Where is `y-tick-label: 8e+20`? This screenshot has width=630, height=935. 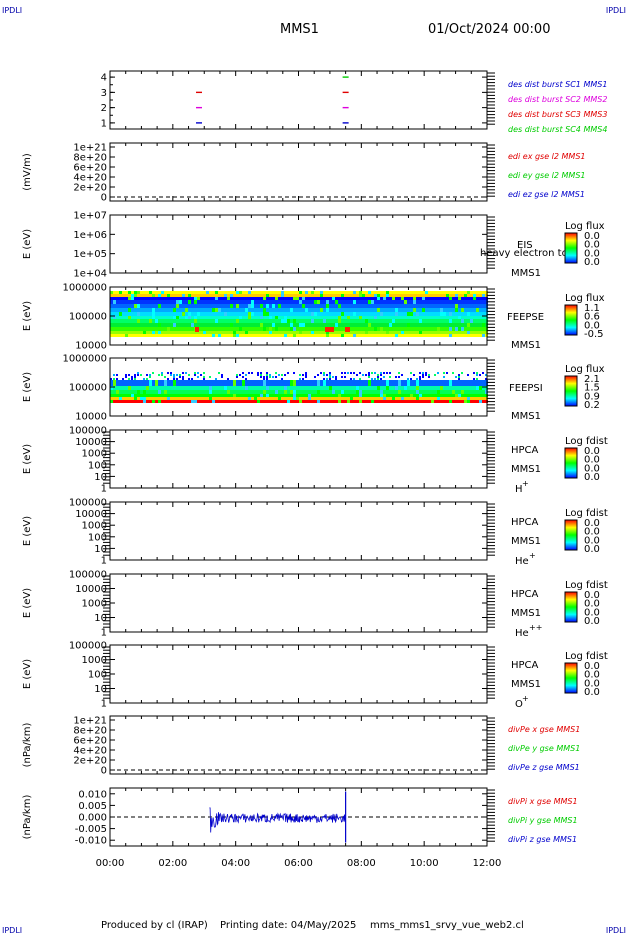 y-tick-label: 8e+20 is located at coordinates (90, 731).